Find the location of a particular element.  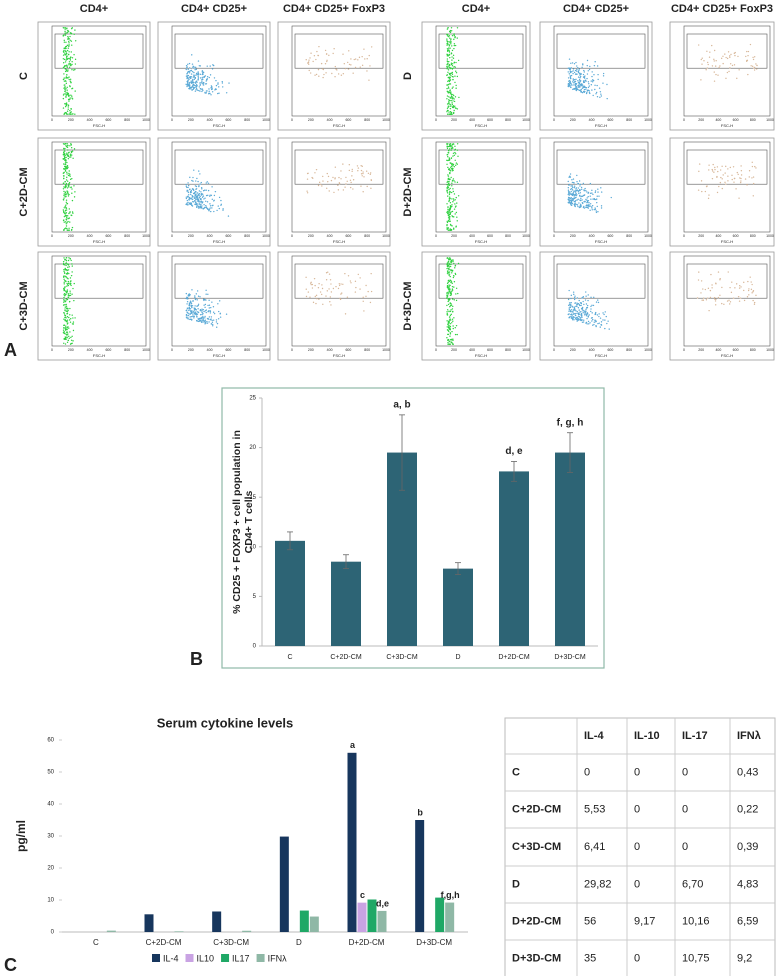

annotation: a is located at coordinates (353, 745).